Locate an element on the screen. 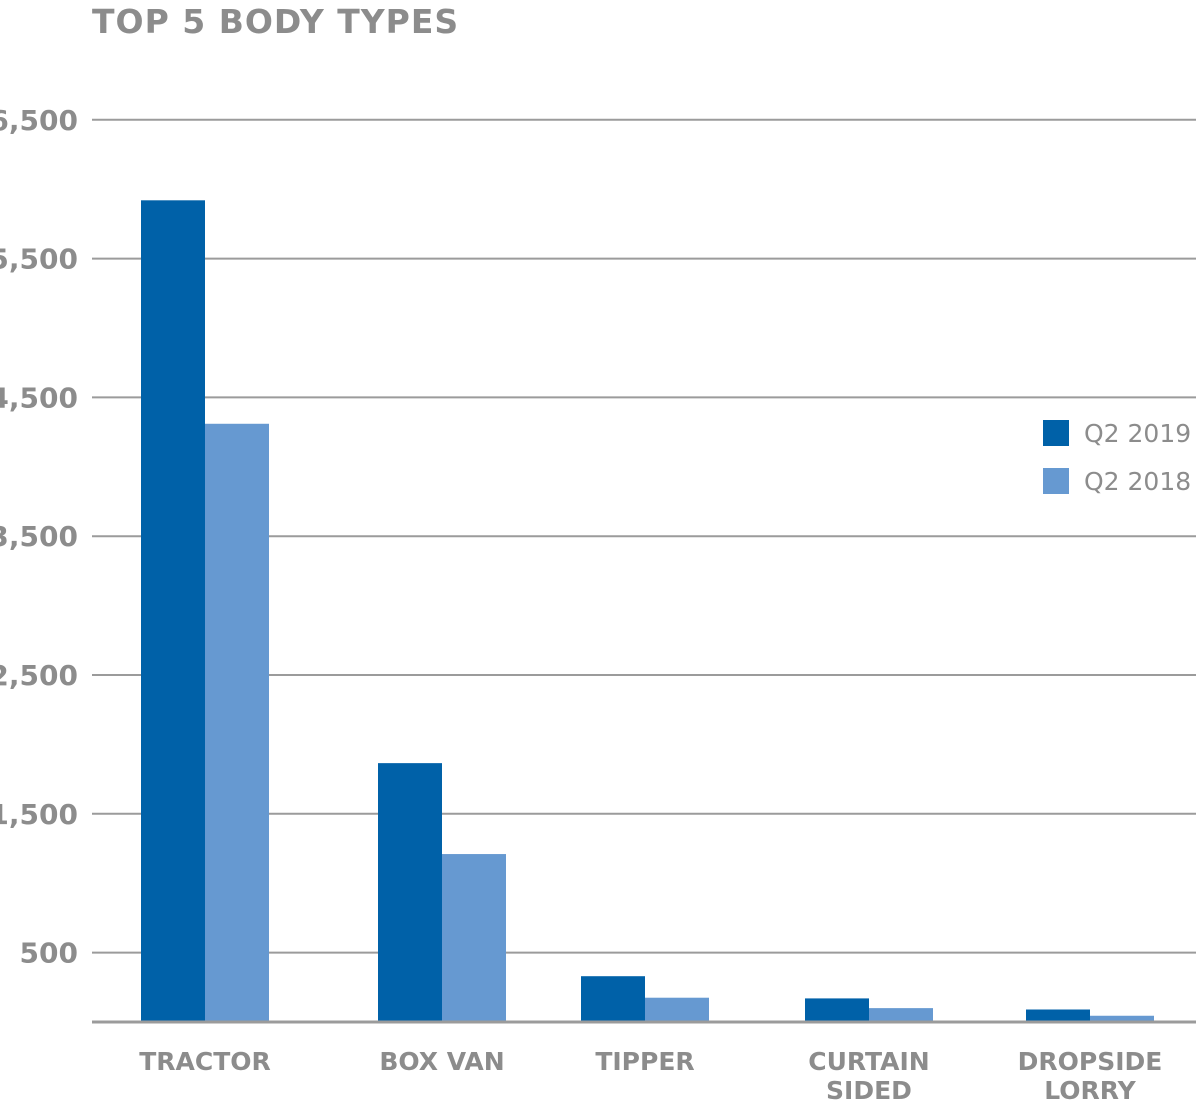  category-label-line: LORRY is located at coordinates (1090, 1090).